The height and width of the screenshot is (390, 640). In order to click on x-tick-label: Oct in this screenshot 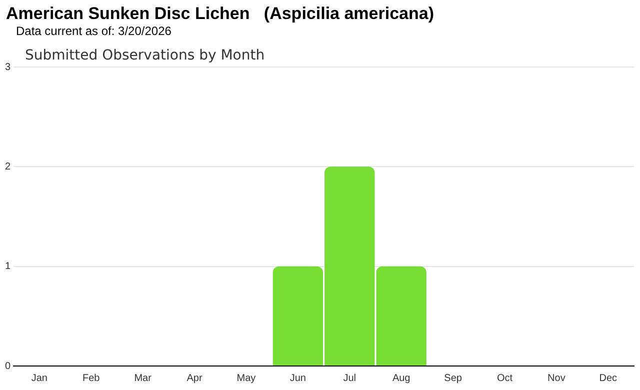, I will do `click(504, 378)`.